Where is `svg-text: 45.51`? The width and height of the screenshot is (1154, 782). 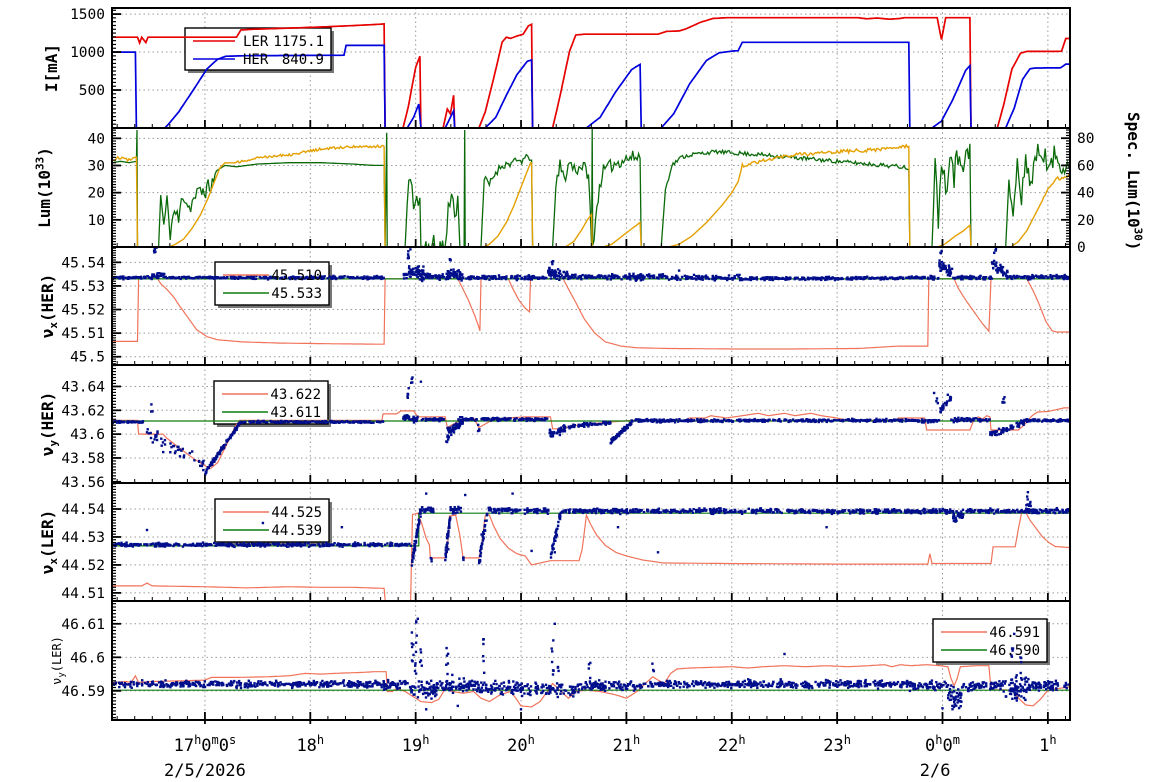
svg-text: 45.51 is located at coordinates (83, 334).